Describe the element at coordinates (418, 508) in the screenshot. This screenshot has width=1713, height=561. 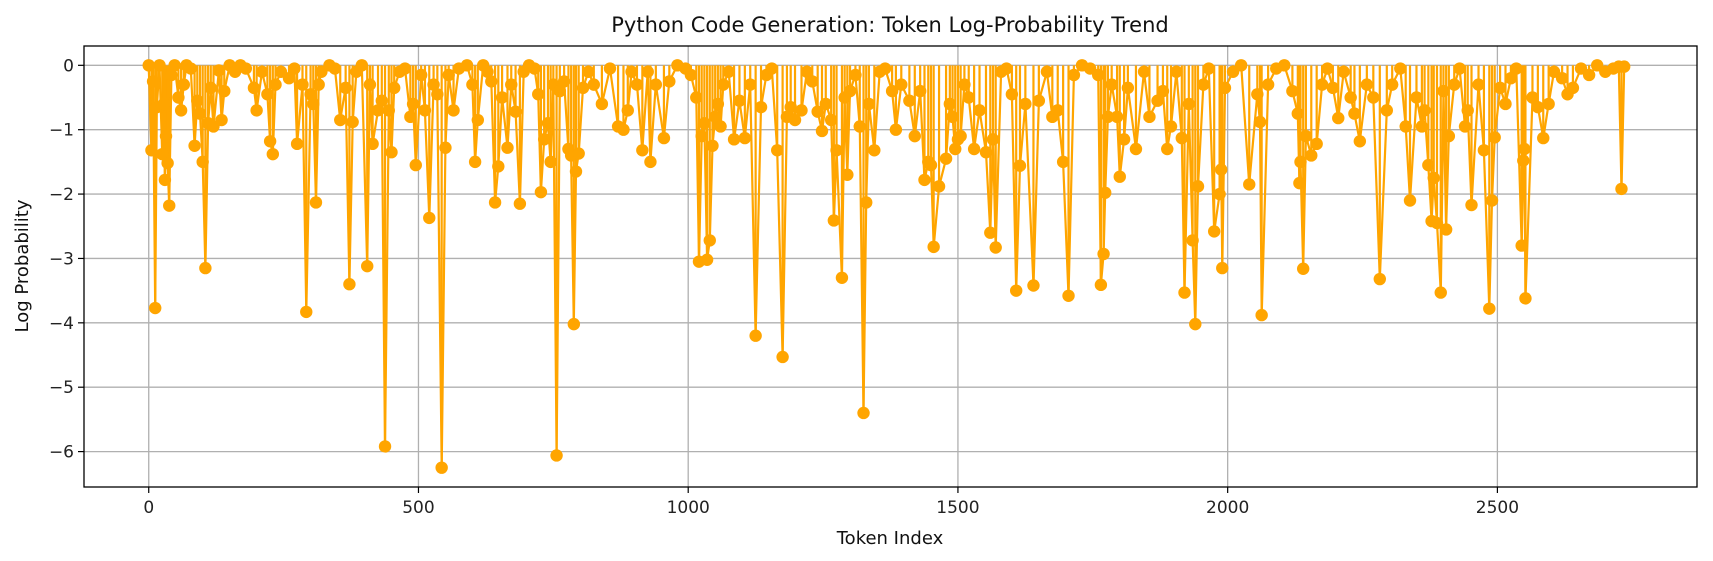
I see `x-tick-label: 500` at that location.